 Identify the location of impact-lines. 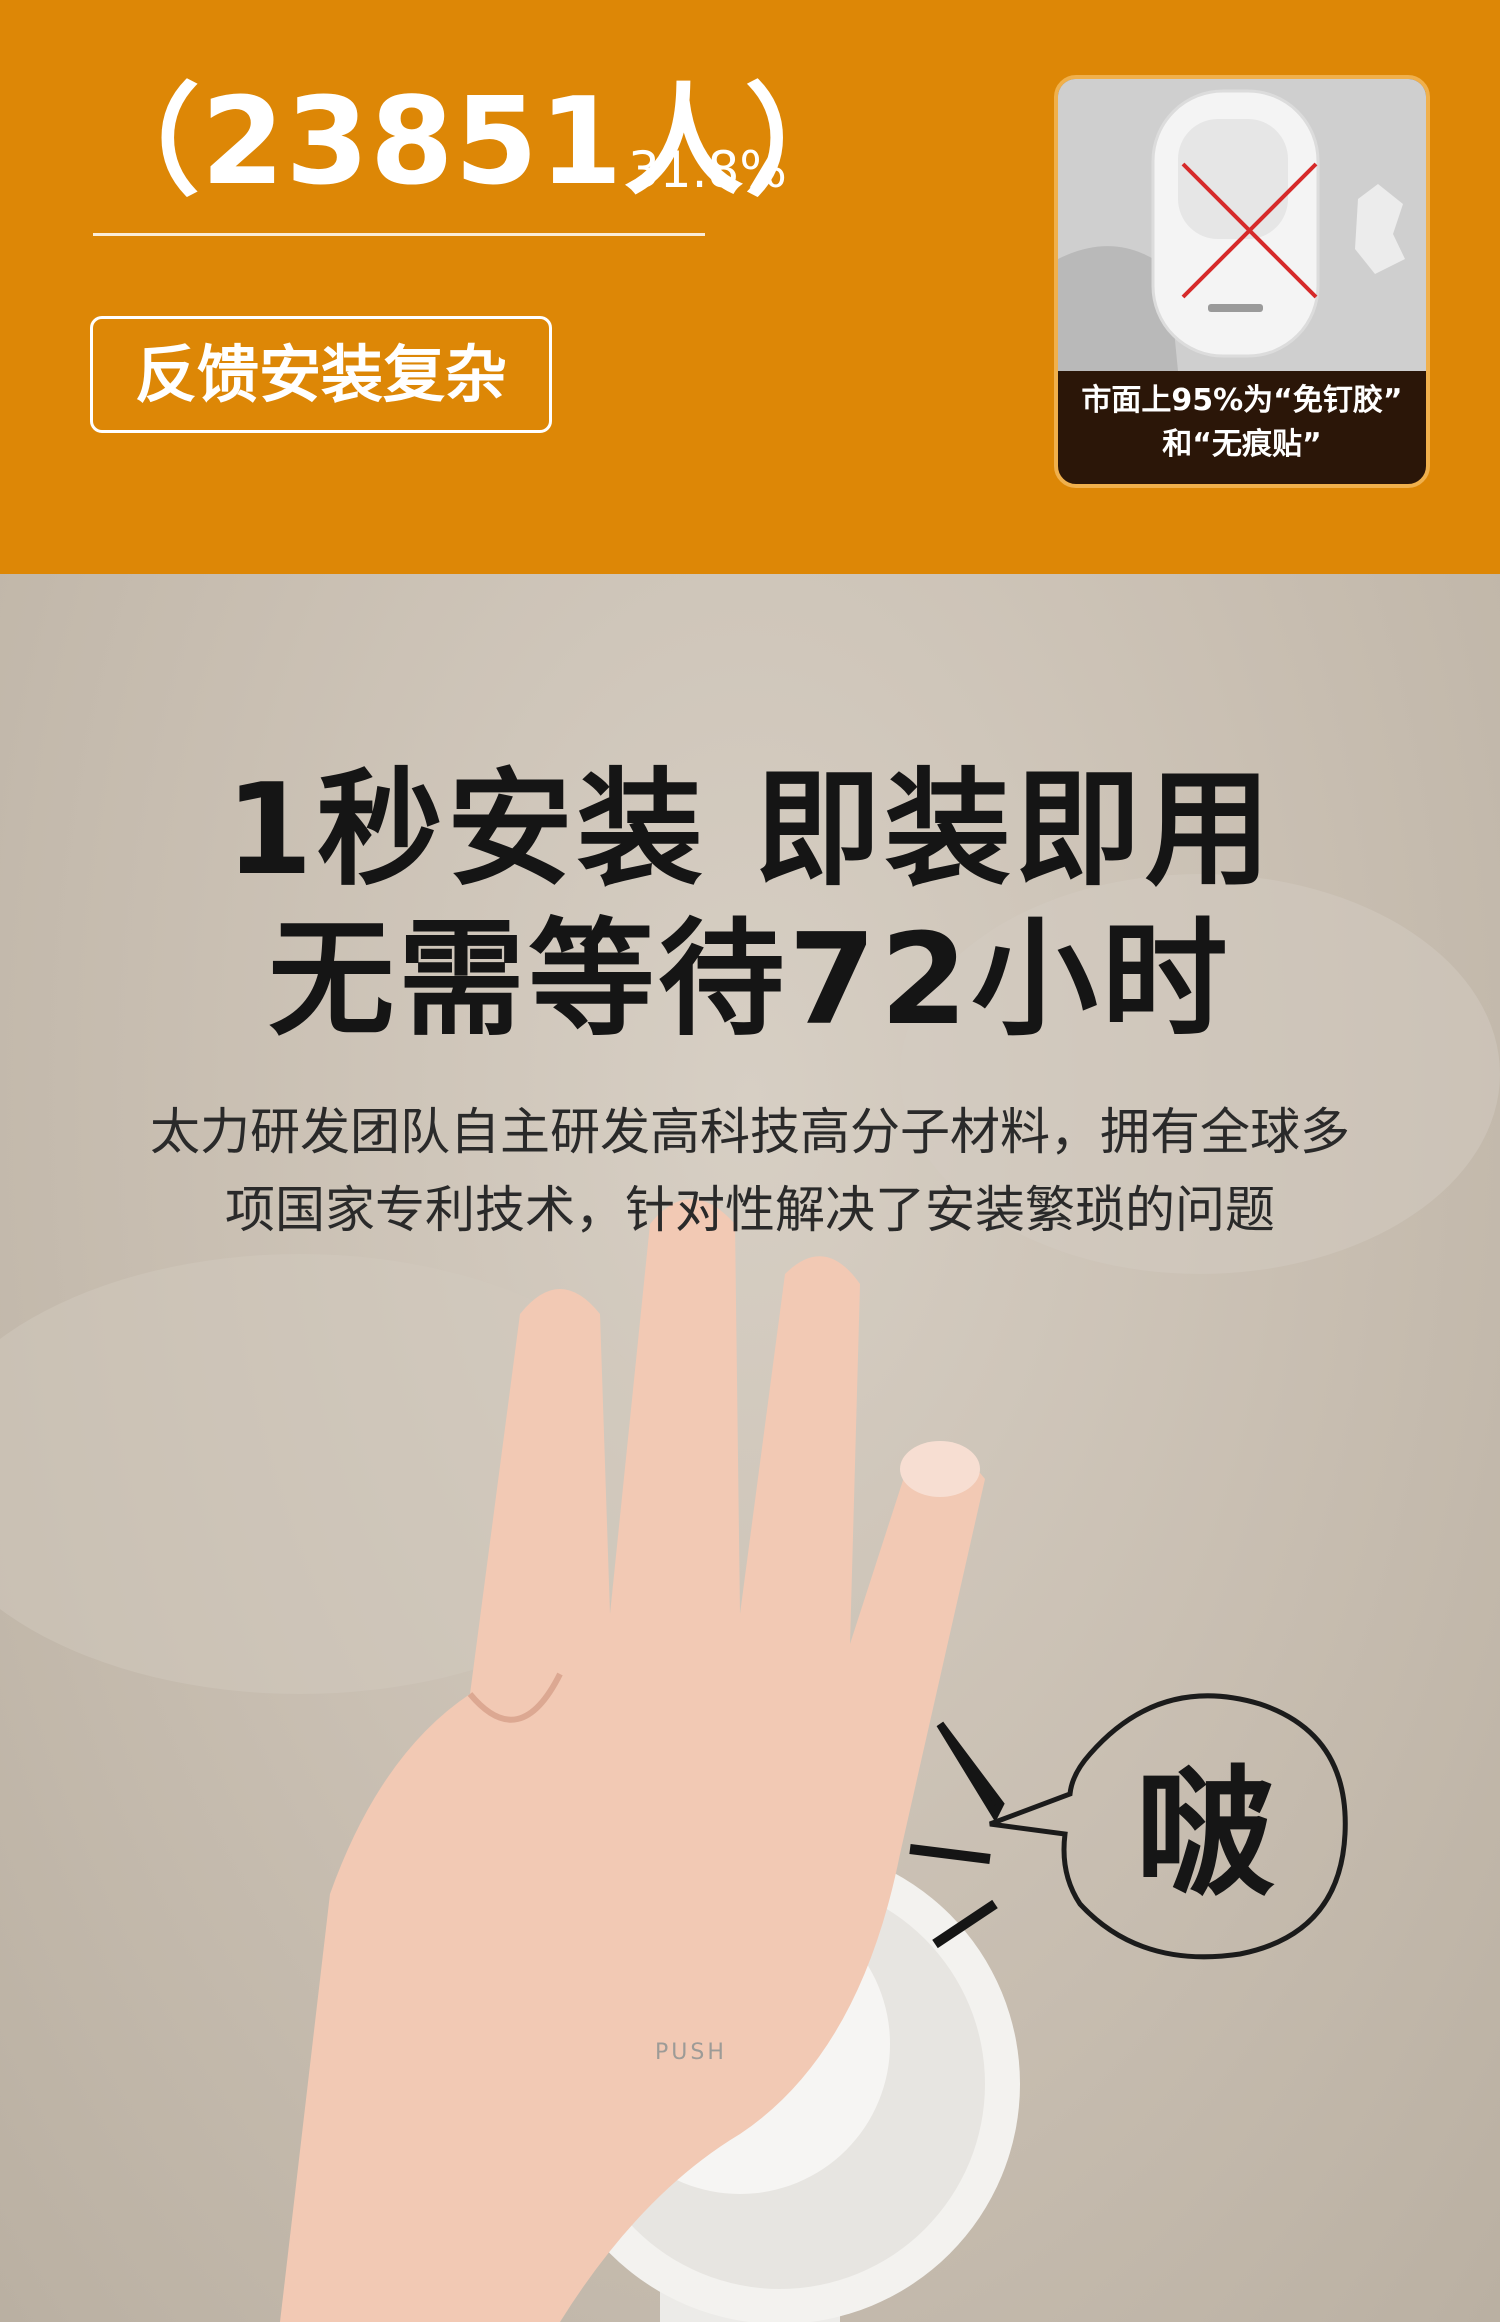
(957, 1835).